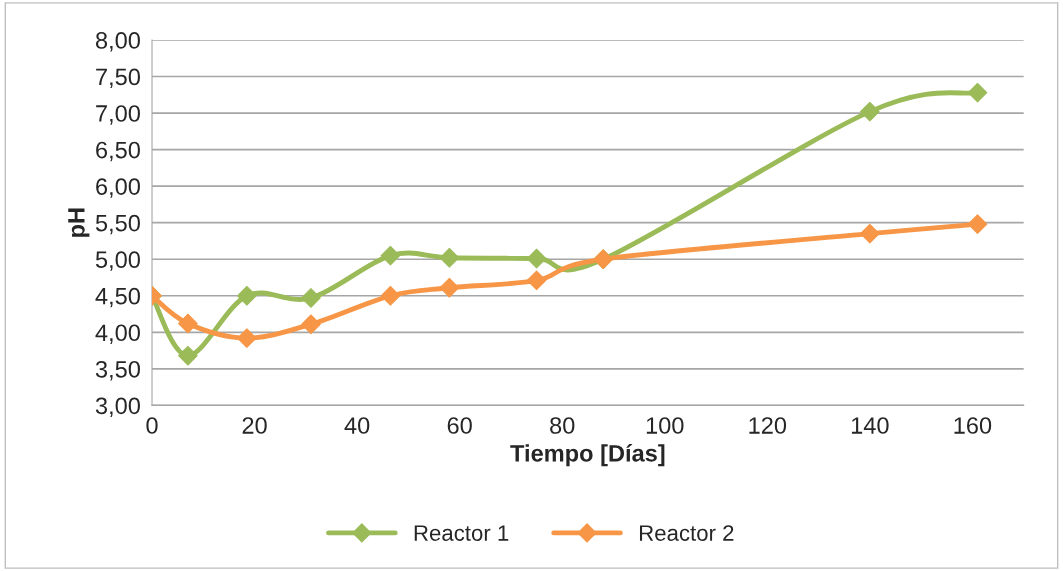  Describe the element at coordinates (665, 425) in the screenshot. I see `x-tick-label: 100` at that location.